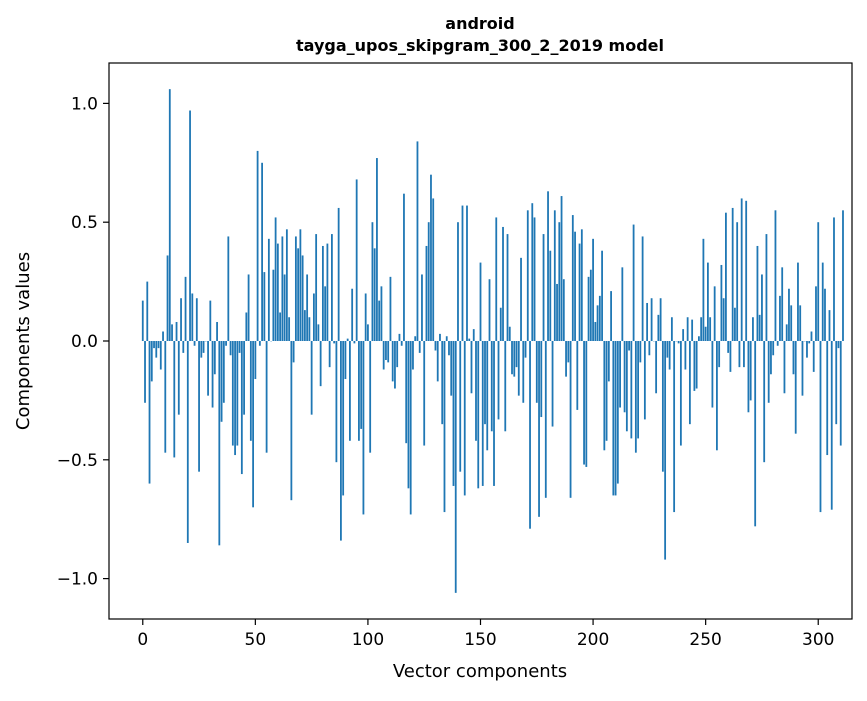  Describe the element at coordinates (480, 45) in the screenshot. I see `chart-title-line-2: tayga_upos_skipgram_300_2_2019 model` at that location.